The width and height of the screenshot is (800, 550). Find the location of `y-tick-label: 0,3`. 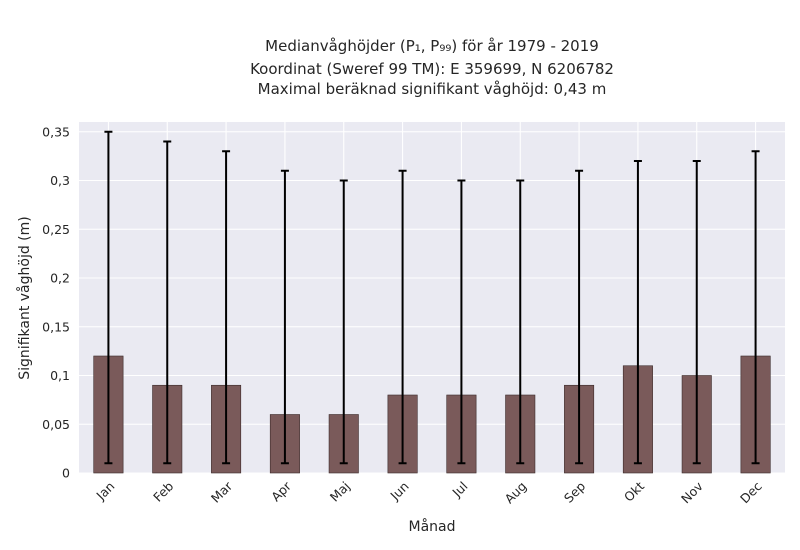

y-tick-label: 0,3 is located at coordinates (60, 180).